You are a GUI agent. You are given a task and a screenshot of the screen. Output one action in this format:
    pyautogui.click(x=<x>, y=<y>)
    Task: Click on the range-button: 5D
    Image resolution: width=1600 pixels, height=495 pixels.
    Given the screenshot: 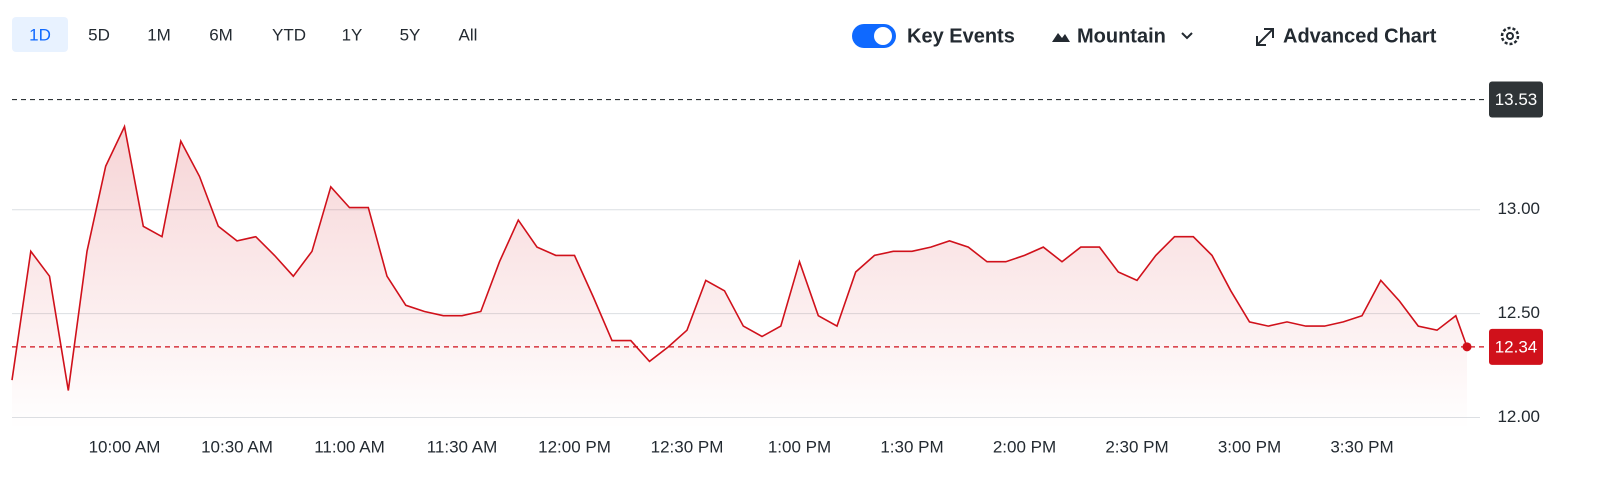 What is the action you would take?
    pyautogui.click(x=99, y=34)
    